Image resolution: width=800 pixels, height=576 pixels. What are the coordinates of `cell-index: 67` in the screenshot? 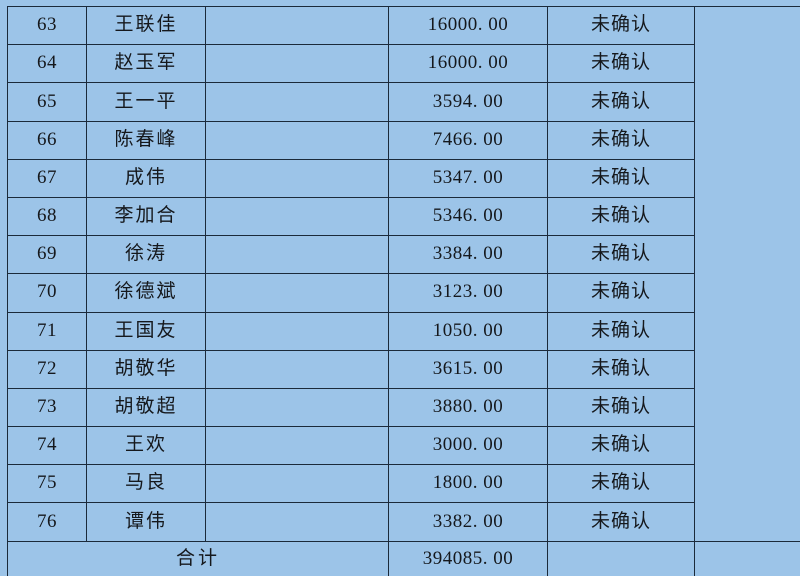 It's located at (47, 178).